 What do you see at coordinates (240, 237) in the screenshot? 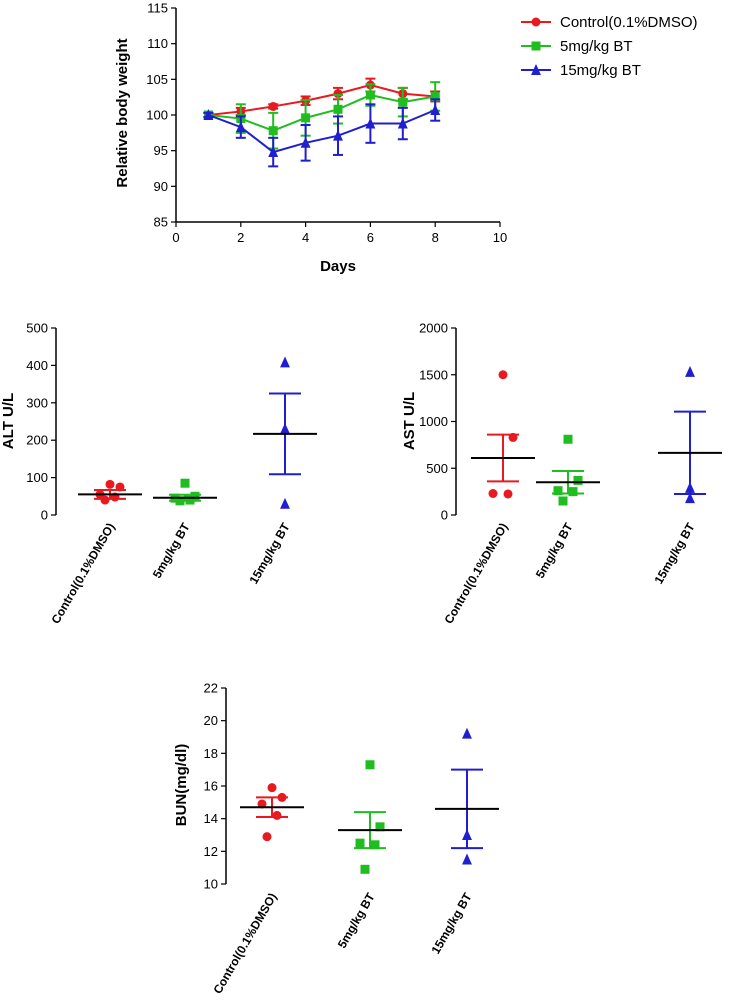
I see `x-tick-label: 2` at bounding box center [240, 237].